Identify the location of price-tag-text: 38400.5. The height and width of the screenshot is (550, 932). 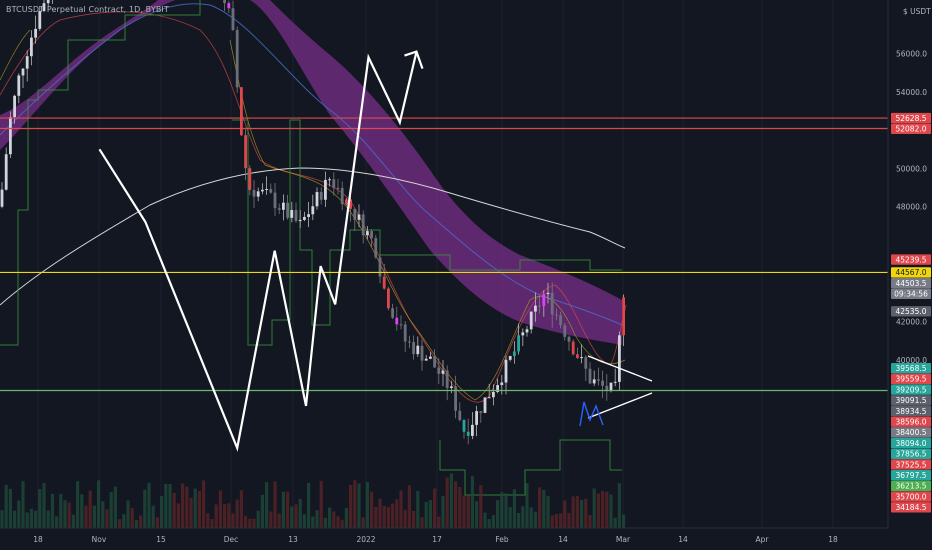
(910, 432).